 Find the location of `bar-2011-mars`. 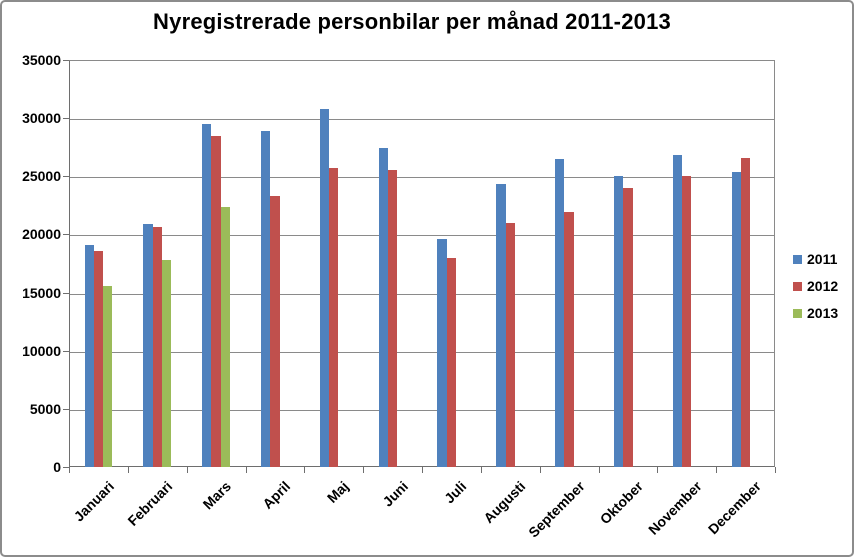

bar-2011-mars is located at coordinates (207, 295).